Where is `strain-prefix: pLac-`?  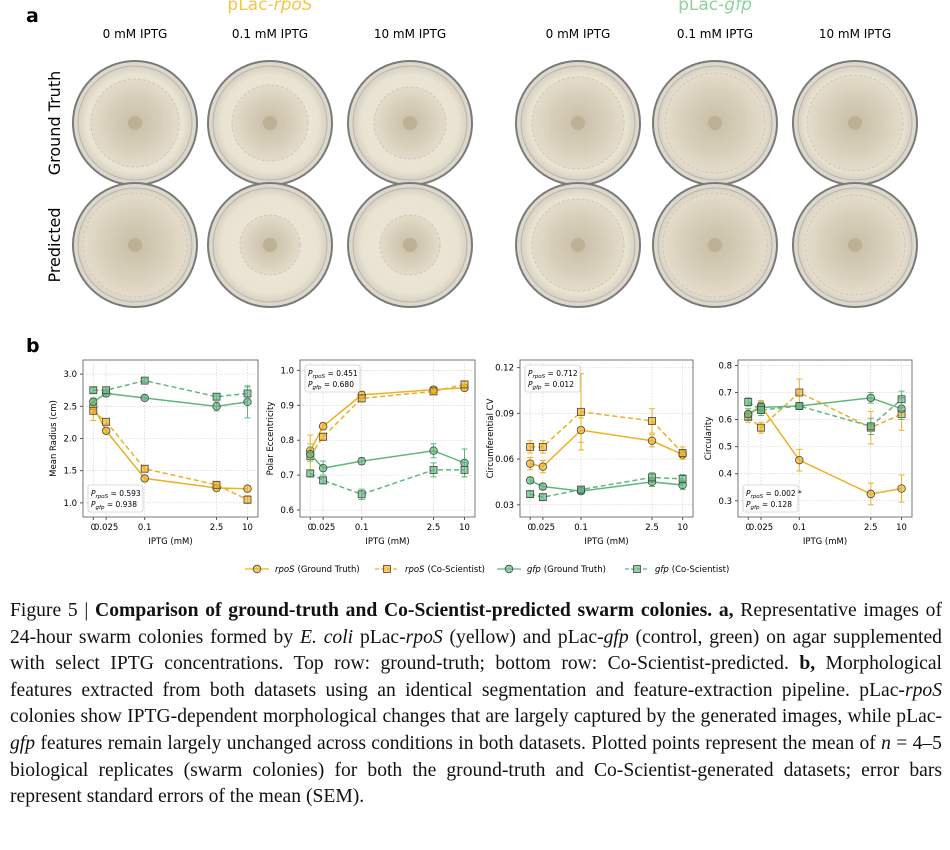 strain-prefix: pLac- is located at coordinates (250, 7).